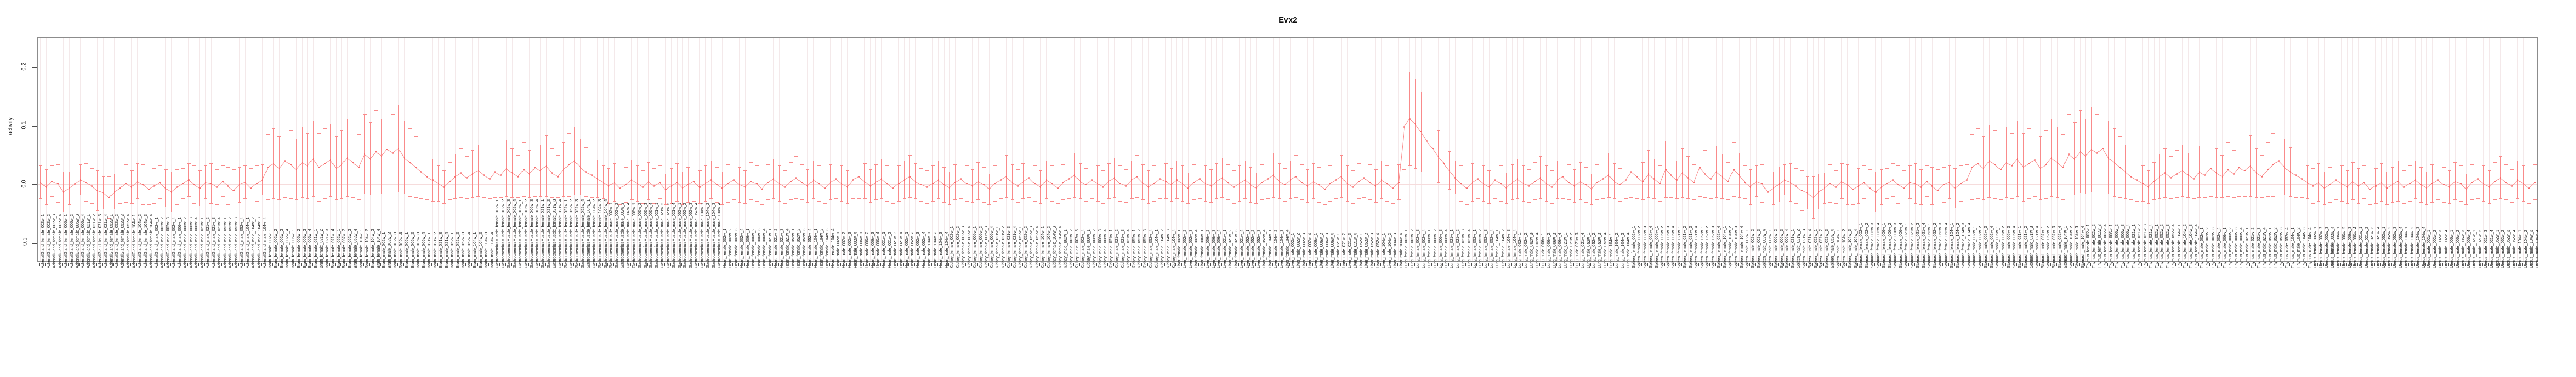 This screenshot has height=377, width=2576. Describe the element at coordinates (1264, 248) in the screenshot. I see `x-axis-tick-label: Liver_female_052w_4` at that location.